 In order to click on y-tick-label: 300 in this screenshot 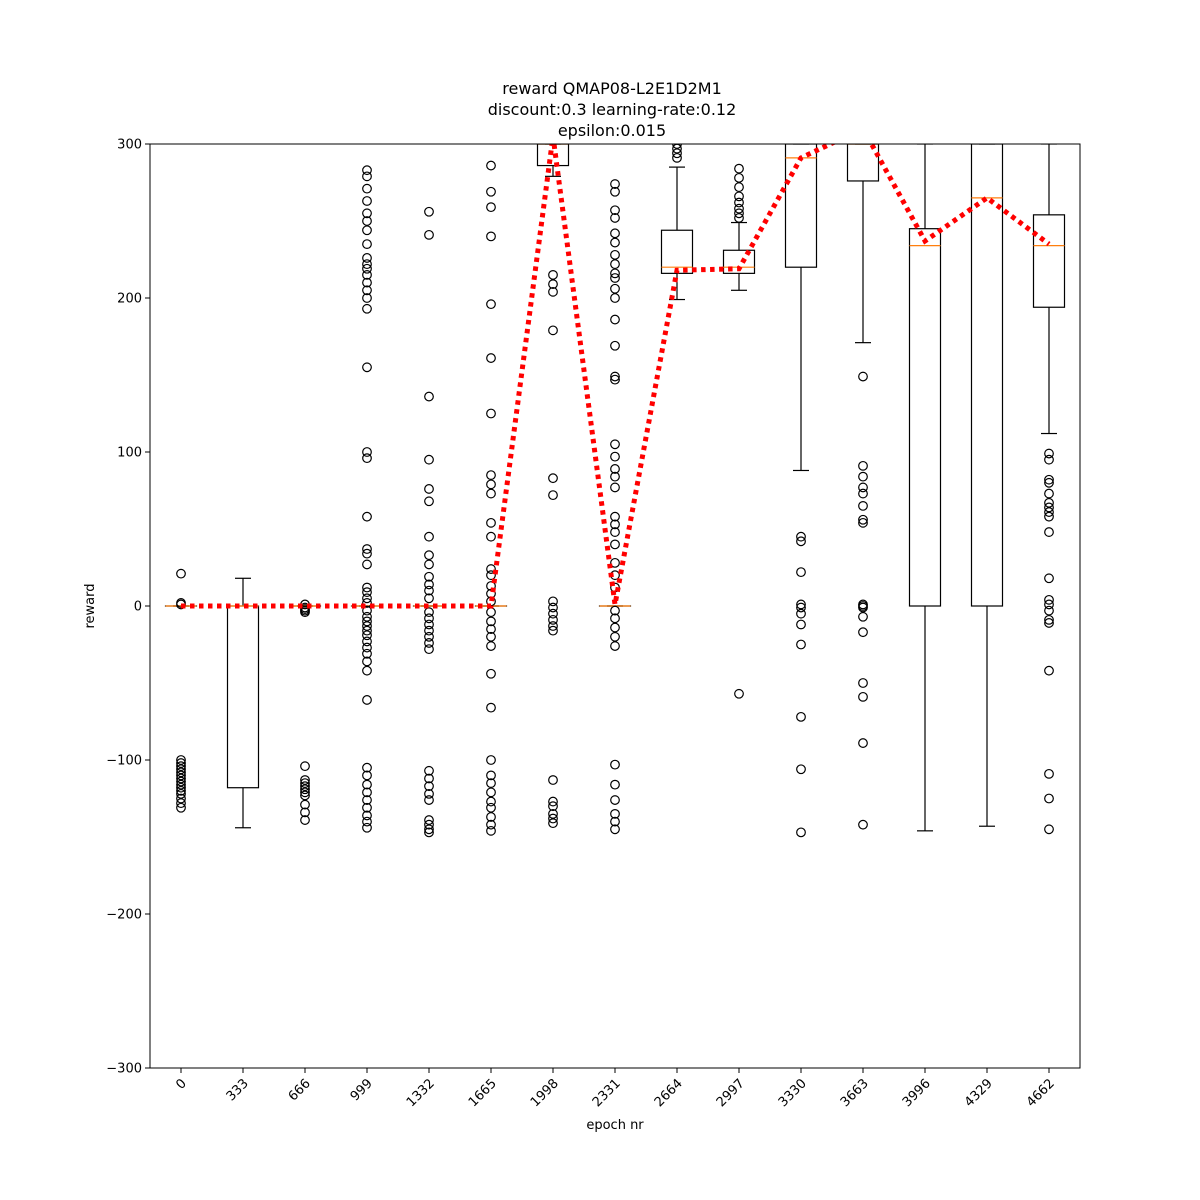, I will do `click(129, 145)`.